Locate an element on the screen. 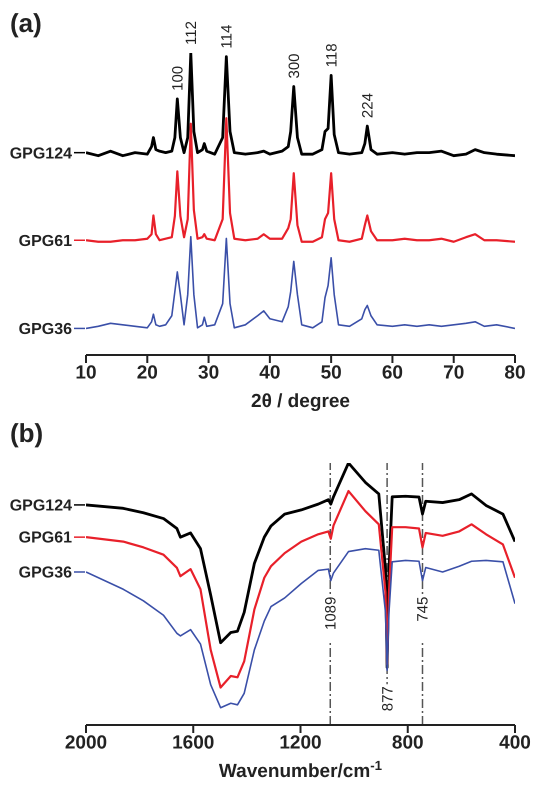  x-tick-label: 30 is located at coordinates (209, 373).